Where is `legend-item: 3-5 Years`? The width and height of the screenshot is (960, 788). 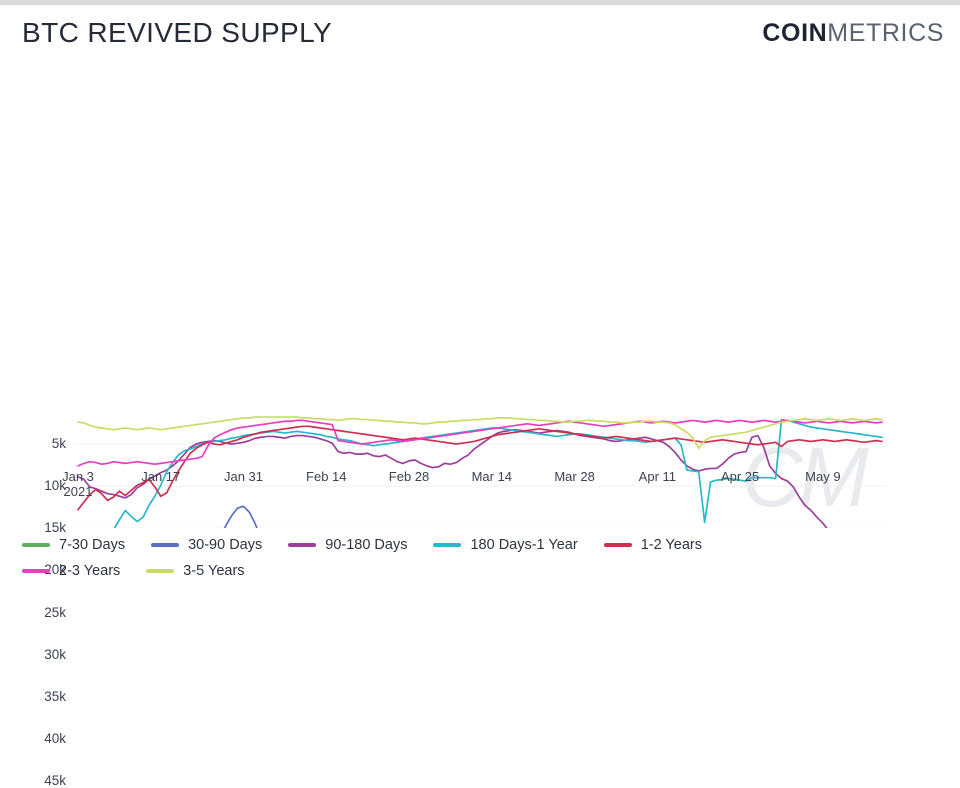 legend-item: 3-5 Years is located at coordinates (195, 571).